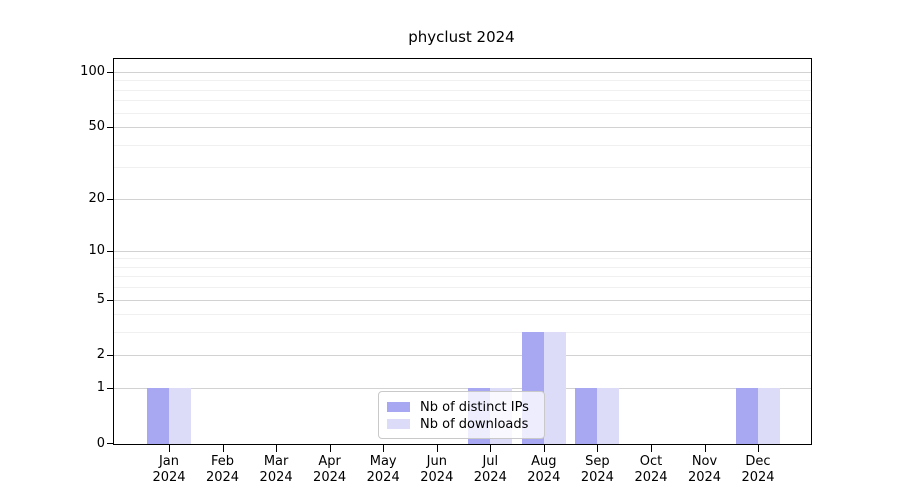 The image size is (900, 500). Describe the element at coordinates (704, 469) in the screenshot. I see `x-axis-tick-label: Nov 2024` at that location.